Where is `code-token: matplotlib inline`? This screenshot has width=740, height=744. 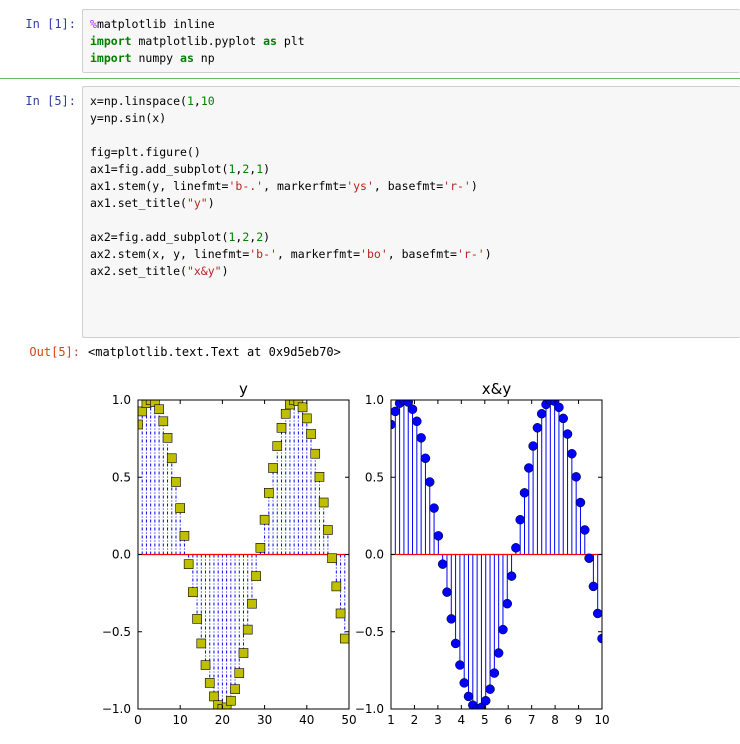 code-token: matplotlib inline is located at coordinates (155, 24).